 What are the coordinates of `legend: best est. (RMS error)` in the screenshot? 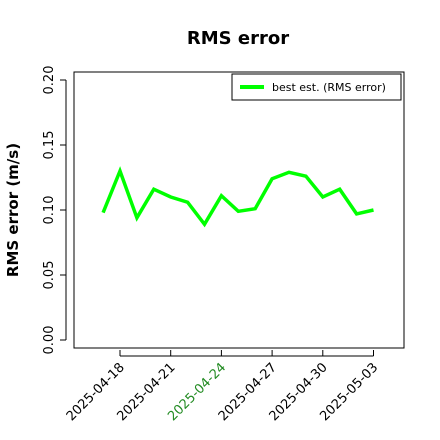 It's located at (316, 87).